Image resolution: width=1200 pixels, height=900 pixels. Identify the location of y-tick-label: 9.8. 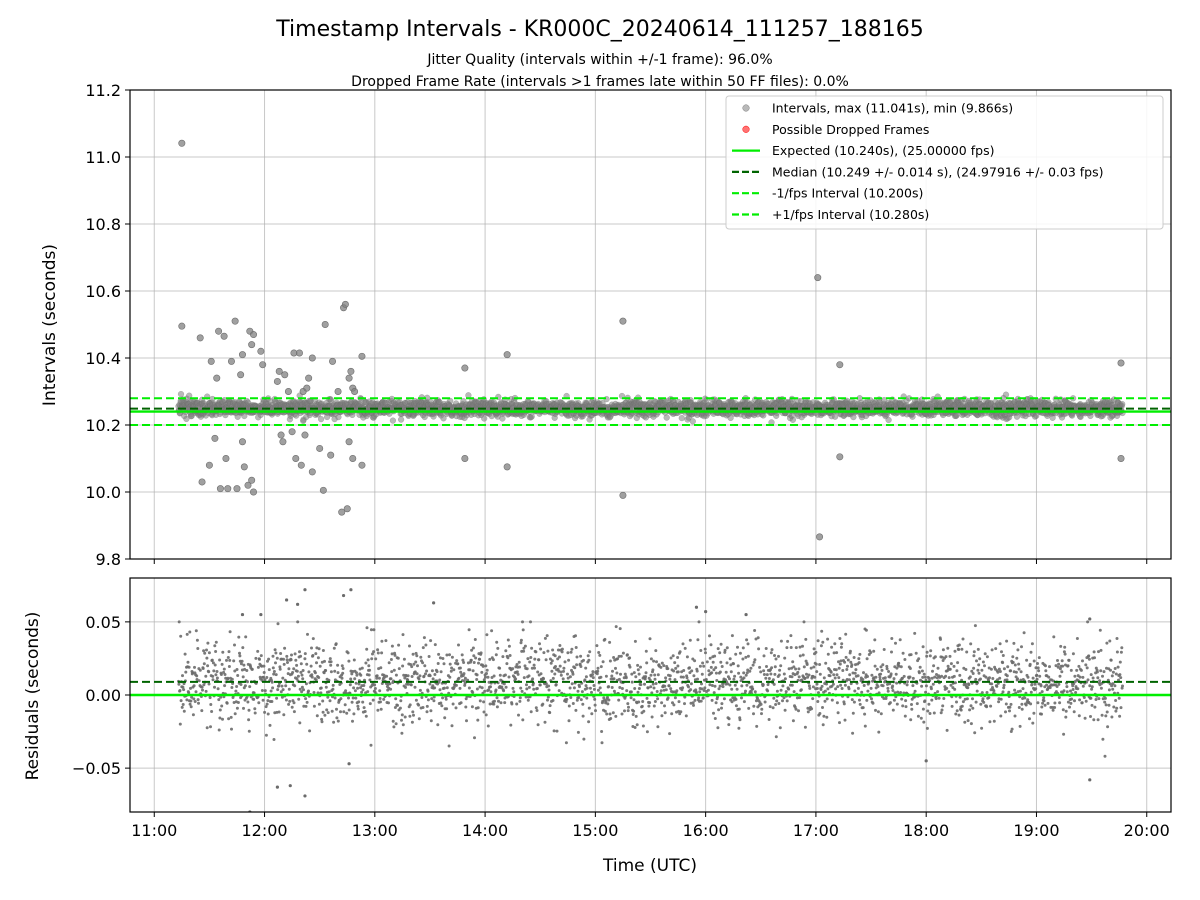
(108, 559).